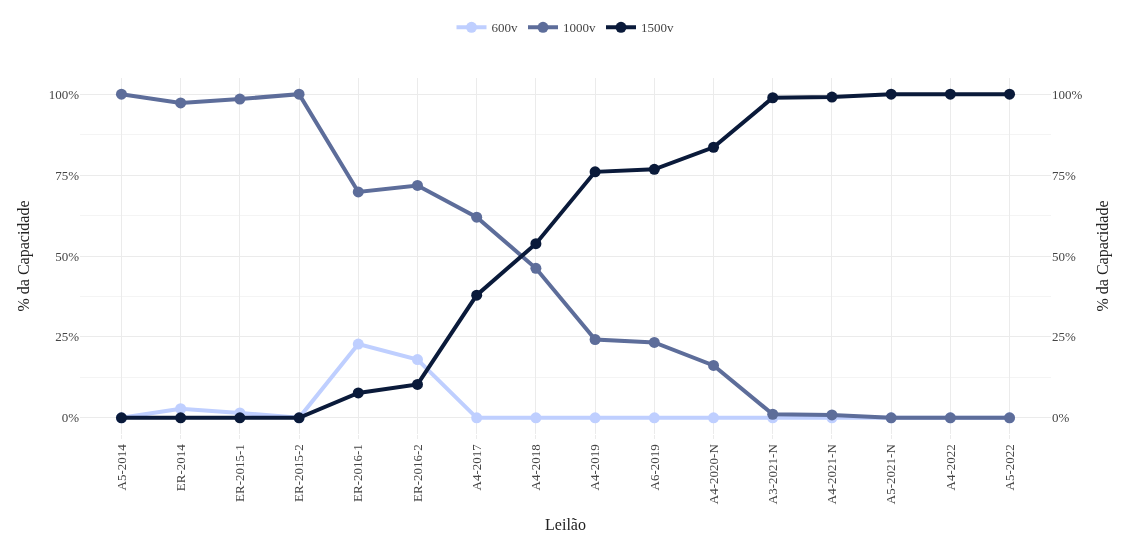 Image resolution: width=1131 pixels, height=544 pixels. I want to click on y2-tick-label: 75%, so click(1064, 175).